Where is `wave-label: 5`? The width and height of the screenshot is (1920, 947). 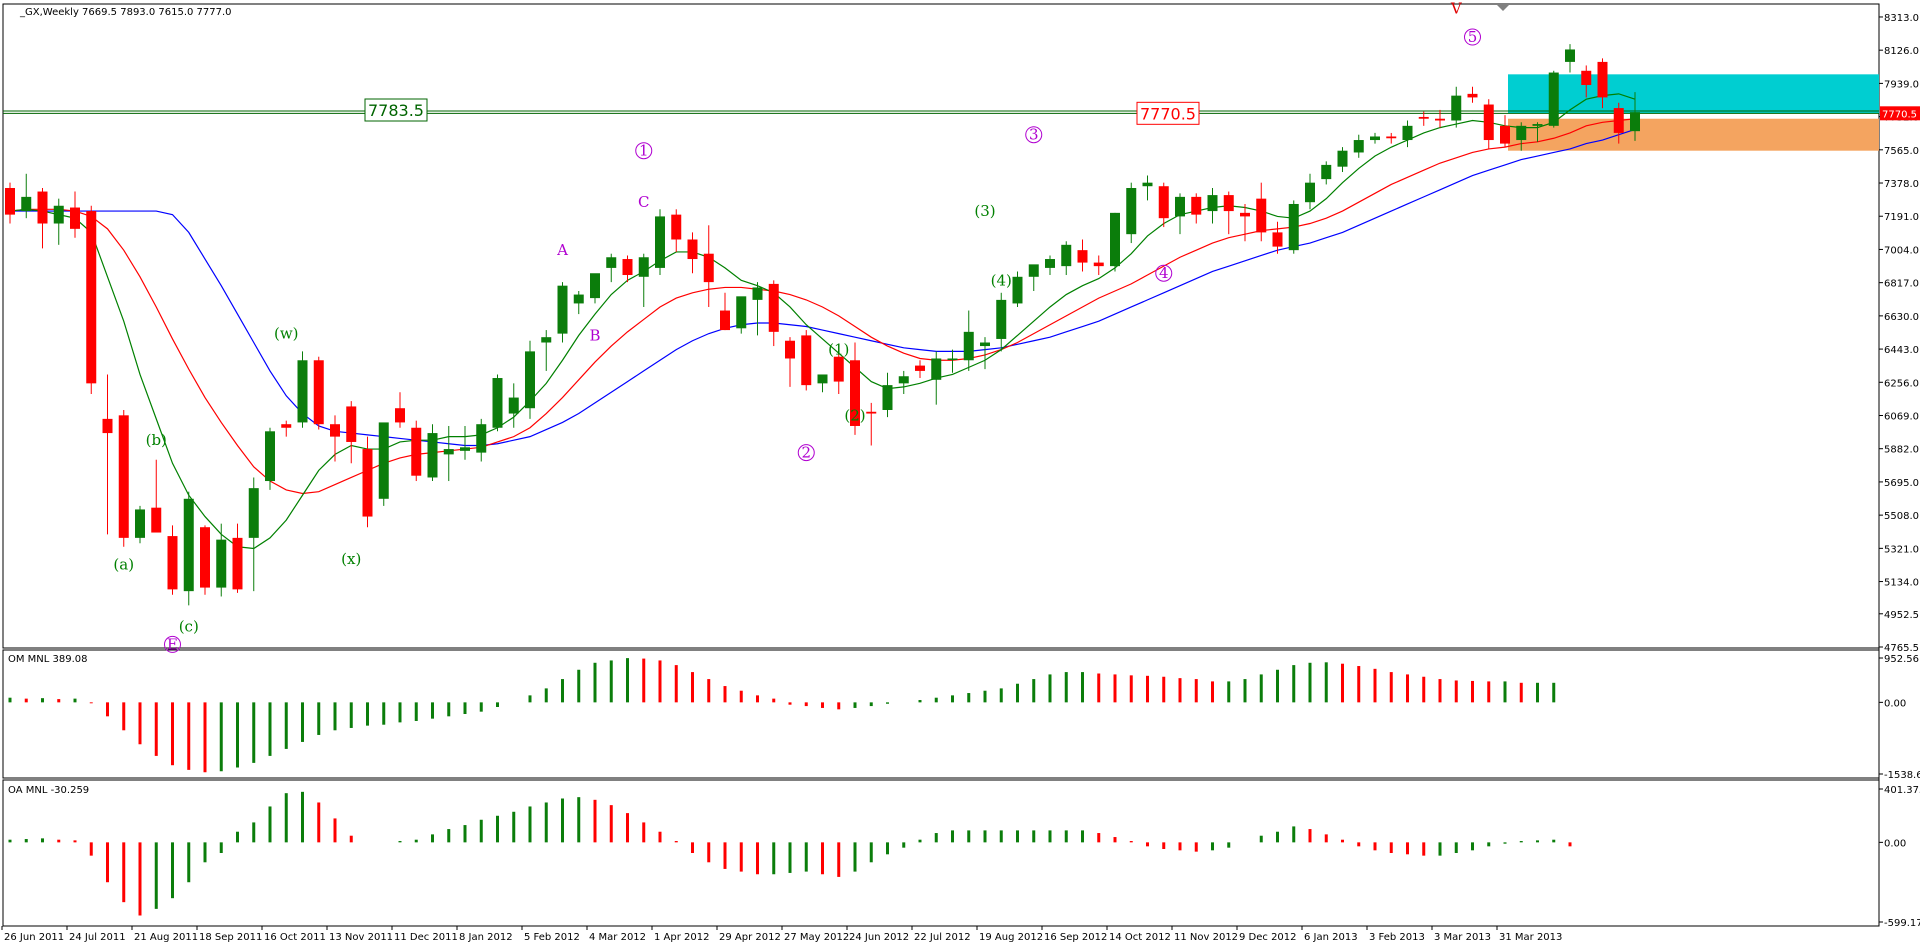 wave-label: 5 is located at coordinates (1473, 37).